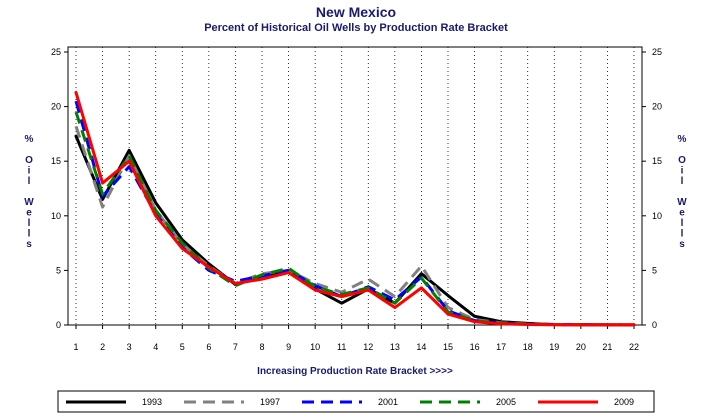 The width and height of the screenshot is (712, 418). What do you see at coordinates (388, 402) in the screenshot?
I see `legend-label-2001: 2001` at bounding box center [388, 402].